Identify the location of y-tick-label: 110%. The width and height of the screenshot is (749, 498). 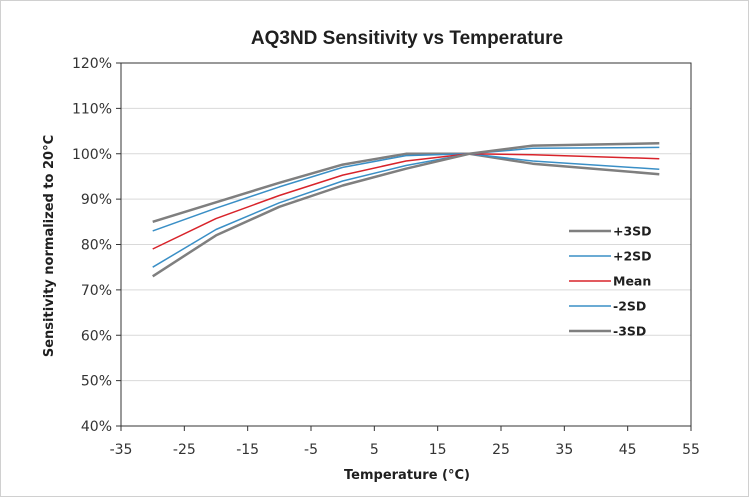
(92, 109).